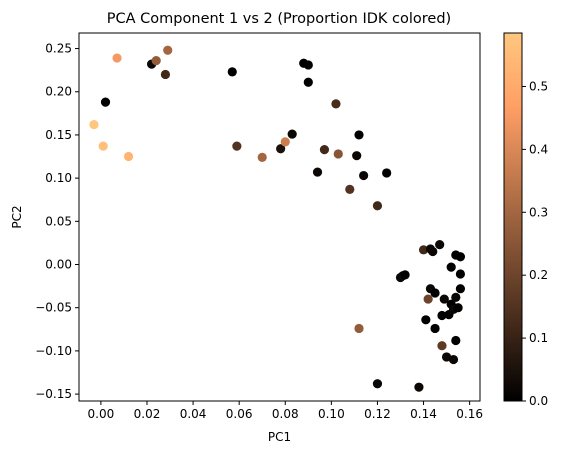  Describe the element at coordinates (538, 212) in the screenshot. I see `colorbar-tick-label: 0.3` at that location.